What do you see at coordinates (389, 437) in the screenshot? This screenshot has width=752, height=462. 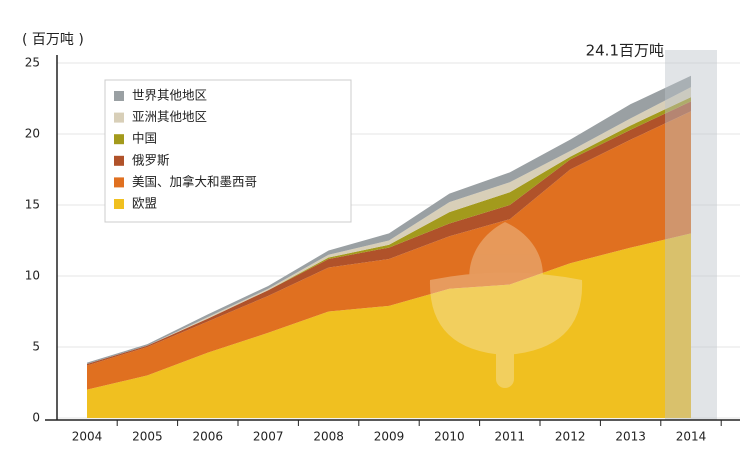 I see `x-tick-label: 2009` at bounding box center [389, 437].